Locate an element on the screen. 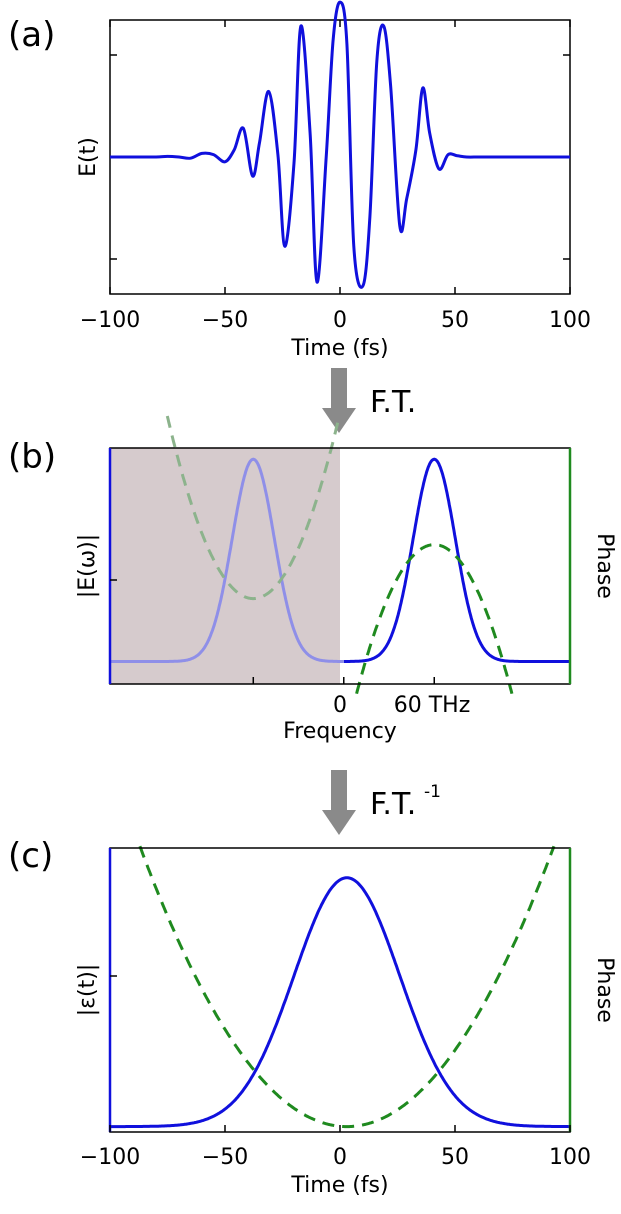 The height and width of the screenshot is (1214, 621). panel-a-x-tick-labels: −100 −50 0 50 100 is located at coordinates (335, 320).